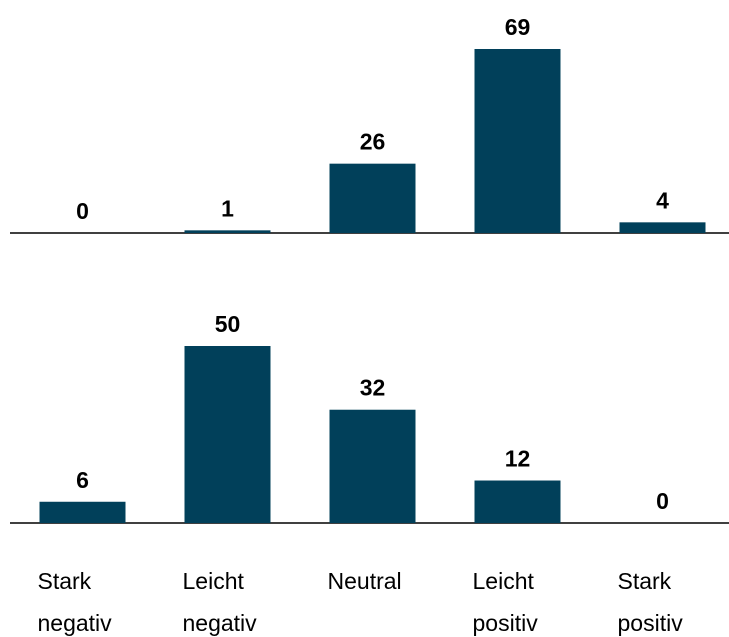 The image size is (729, 637). What do you see at coordinates (505, 602) in the screenshot?
I see `x-tick-label: Leicht positiv` at bounding box center [505, 602].